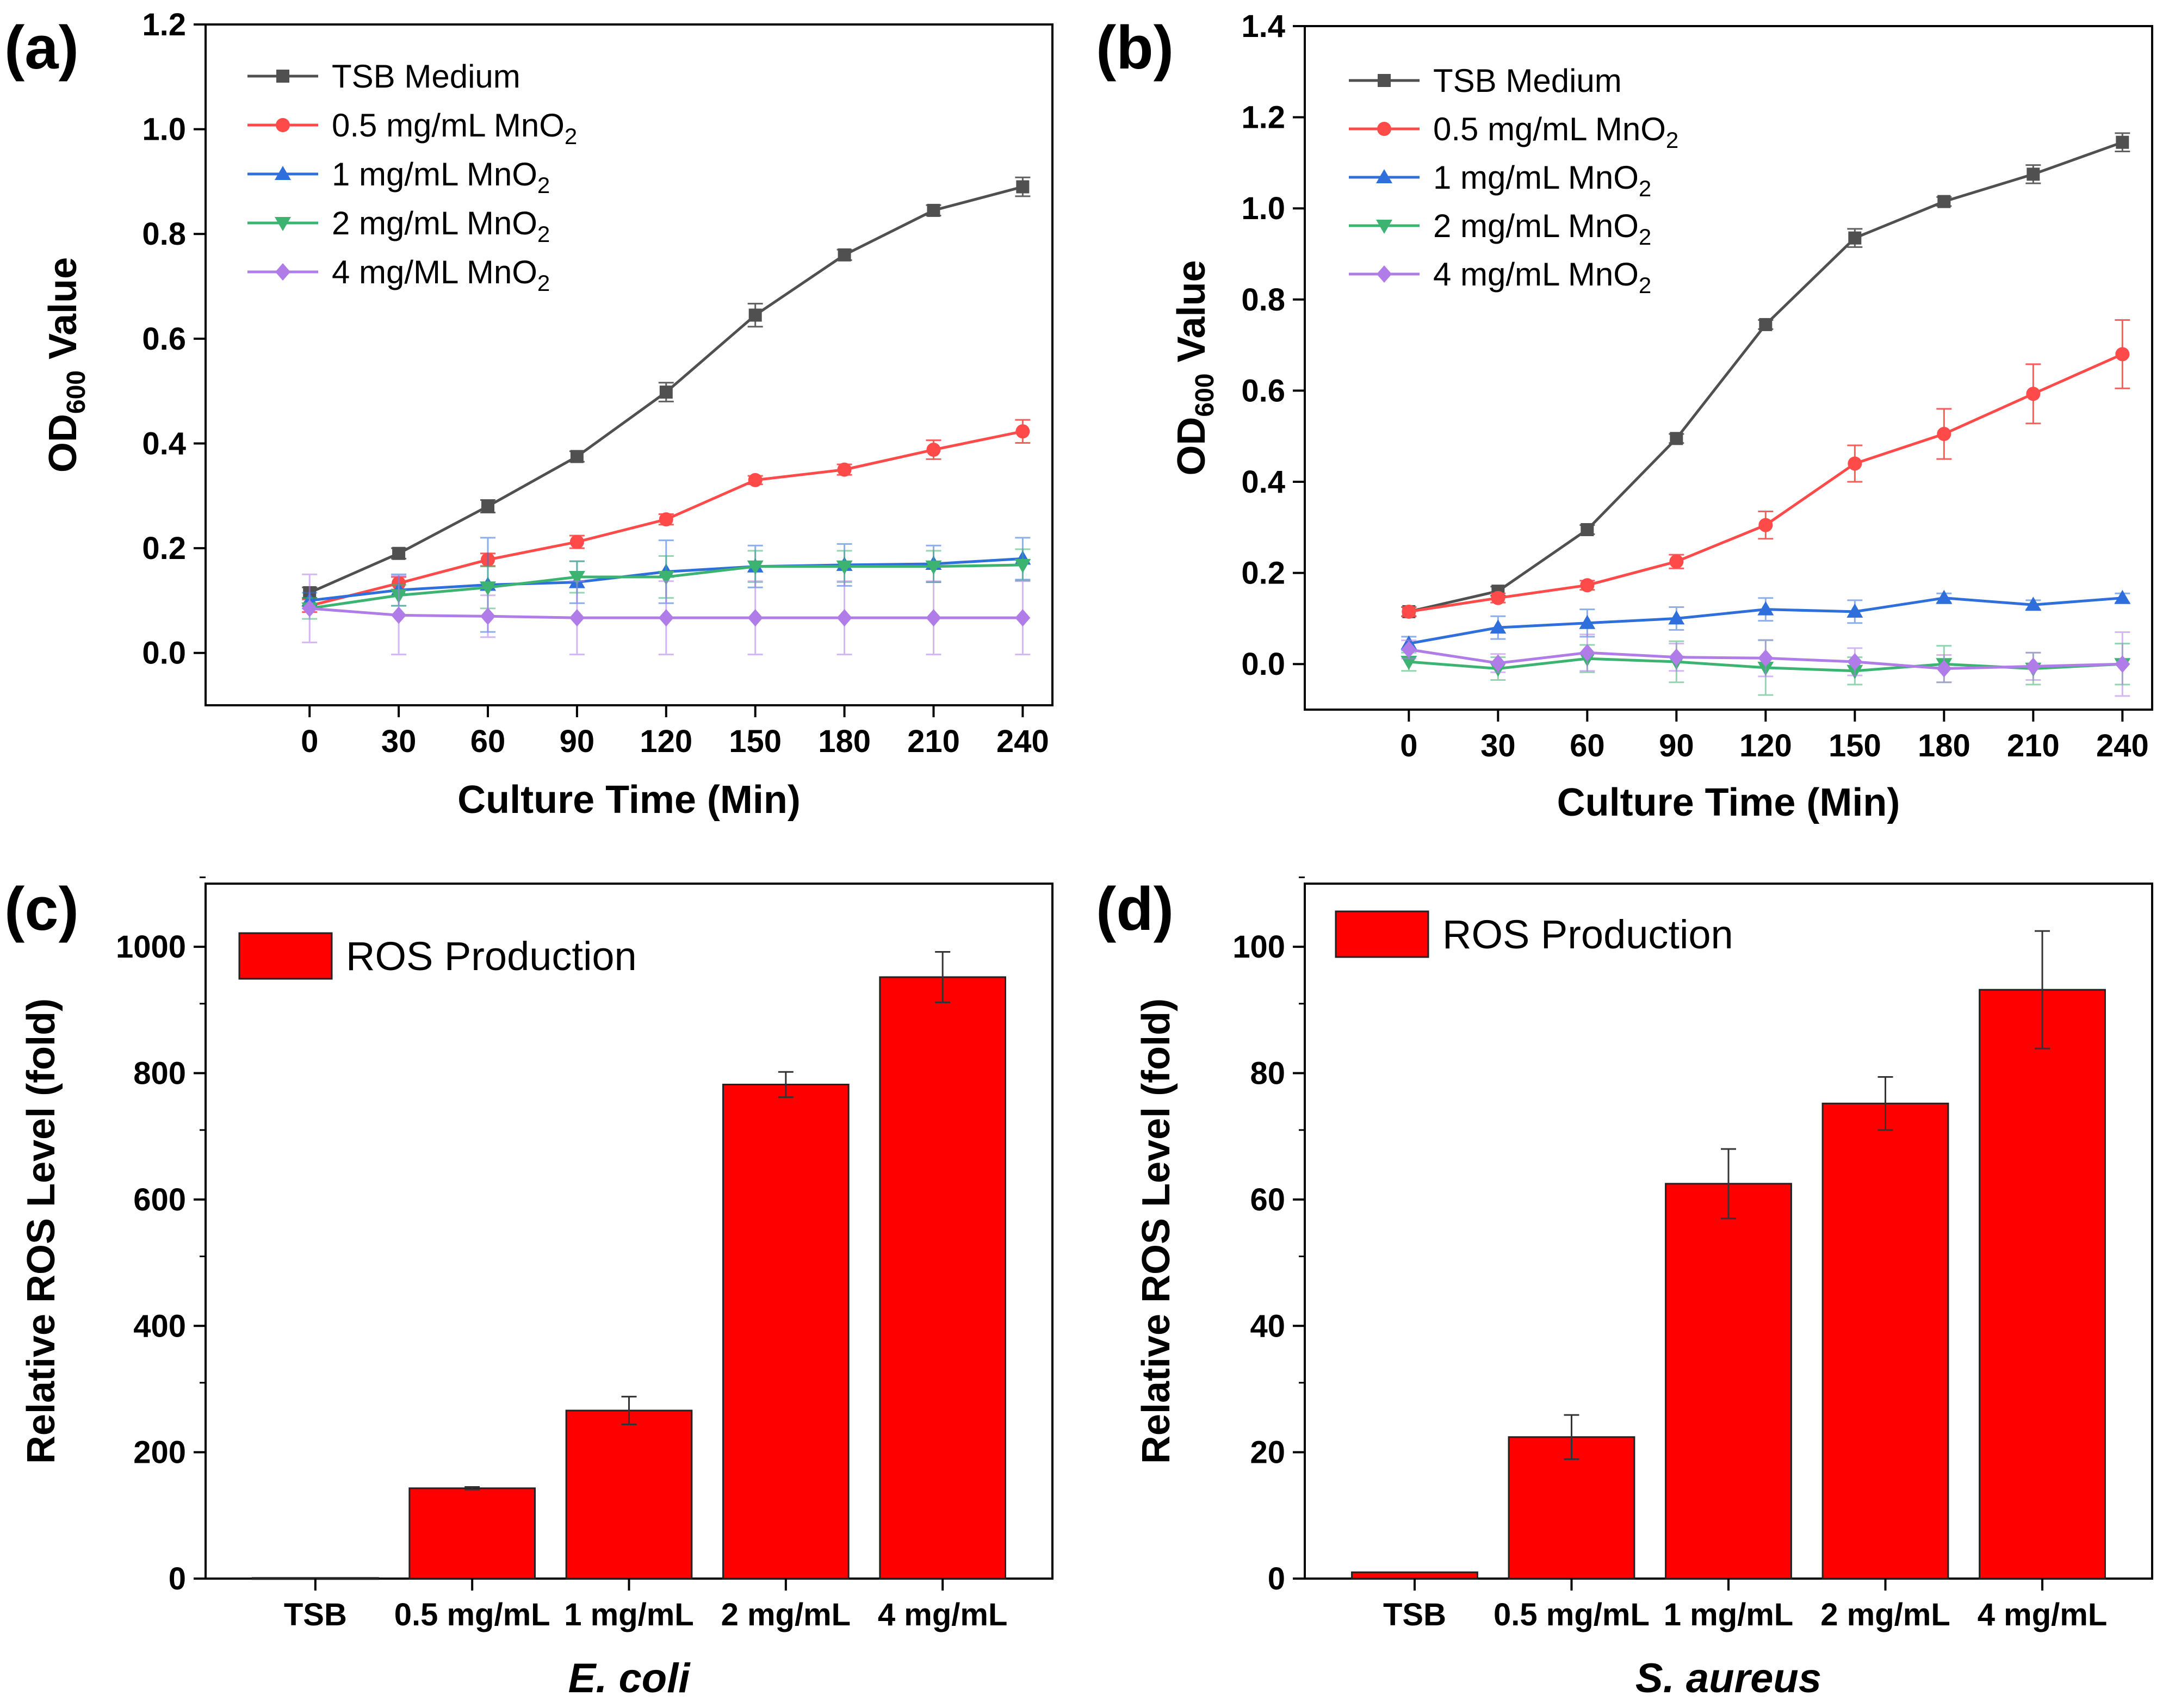 Image resolution: width=2175 pixels, height=1708 pixels. What do you see at coordinates (164, 234) in the screenshot?
I see `y-tick-label: 0.8` at bounding box center [164, 234].